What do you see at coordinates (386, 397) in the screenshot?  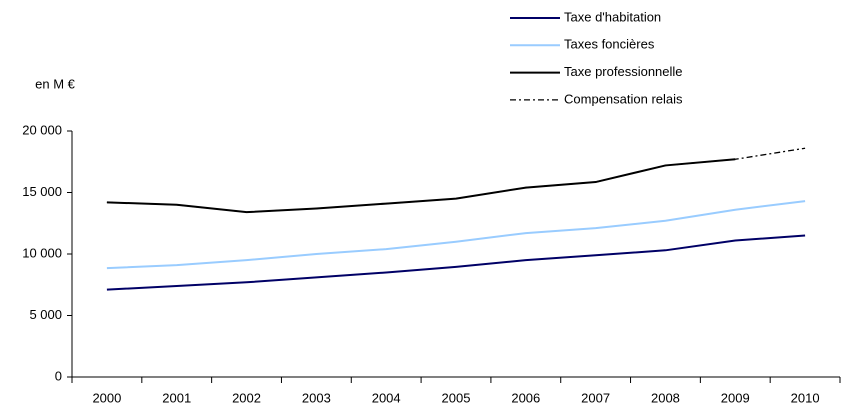 I see `x-tick-label: 2004` at bounding box center [386, 397].